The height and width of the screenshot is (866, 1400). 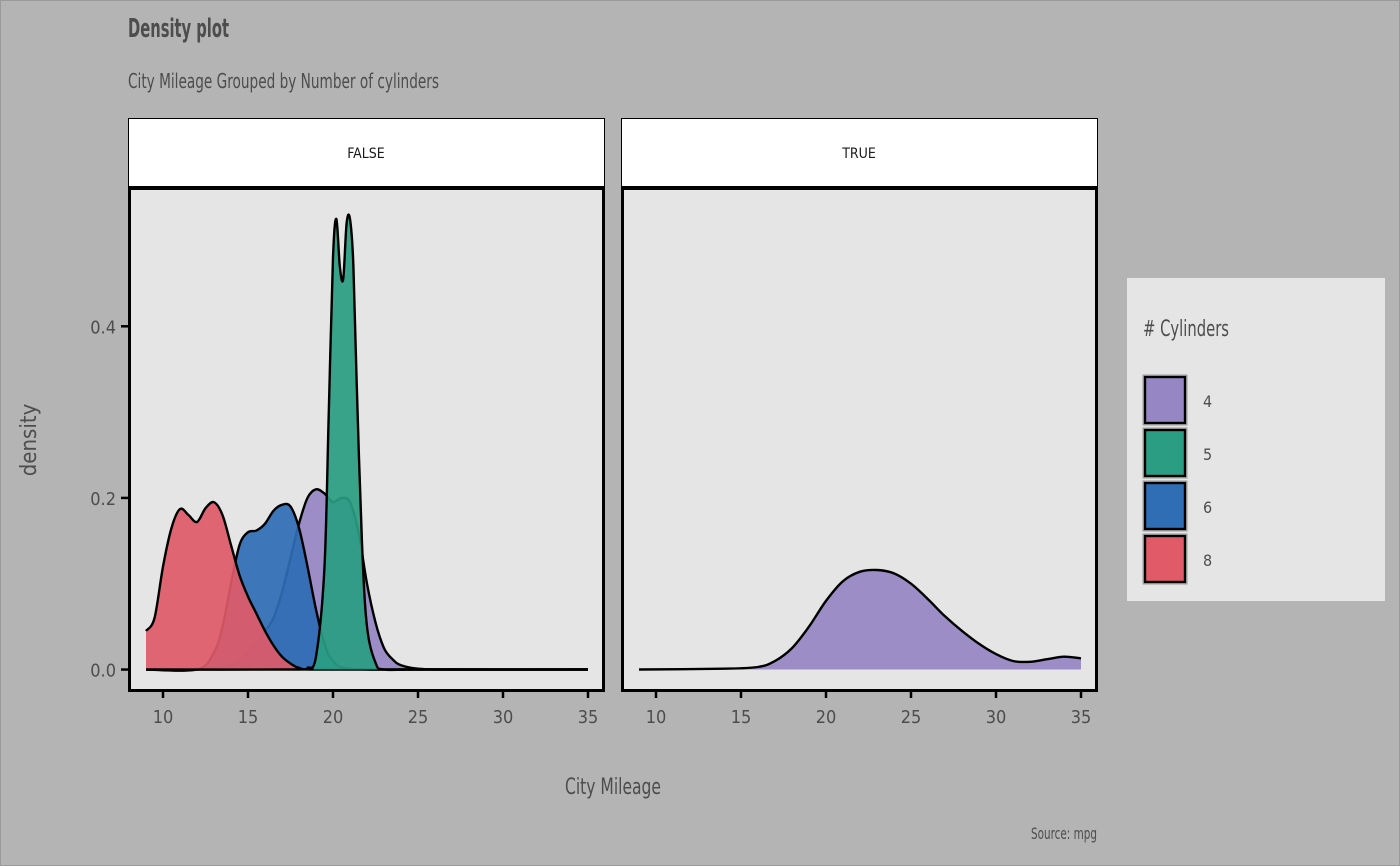 I want to click on series-group-true, so click(x=860, y=619).